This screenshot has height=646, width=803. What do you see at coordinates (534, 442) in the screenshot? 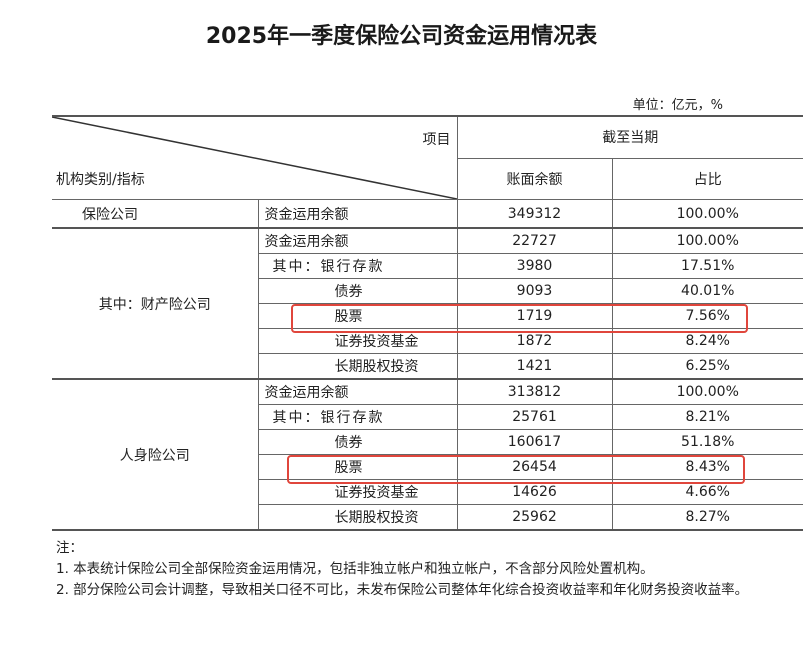
I see `row-balance: 160617` at bounding box center [534, 442].